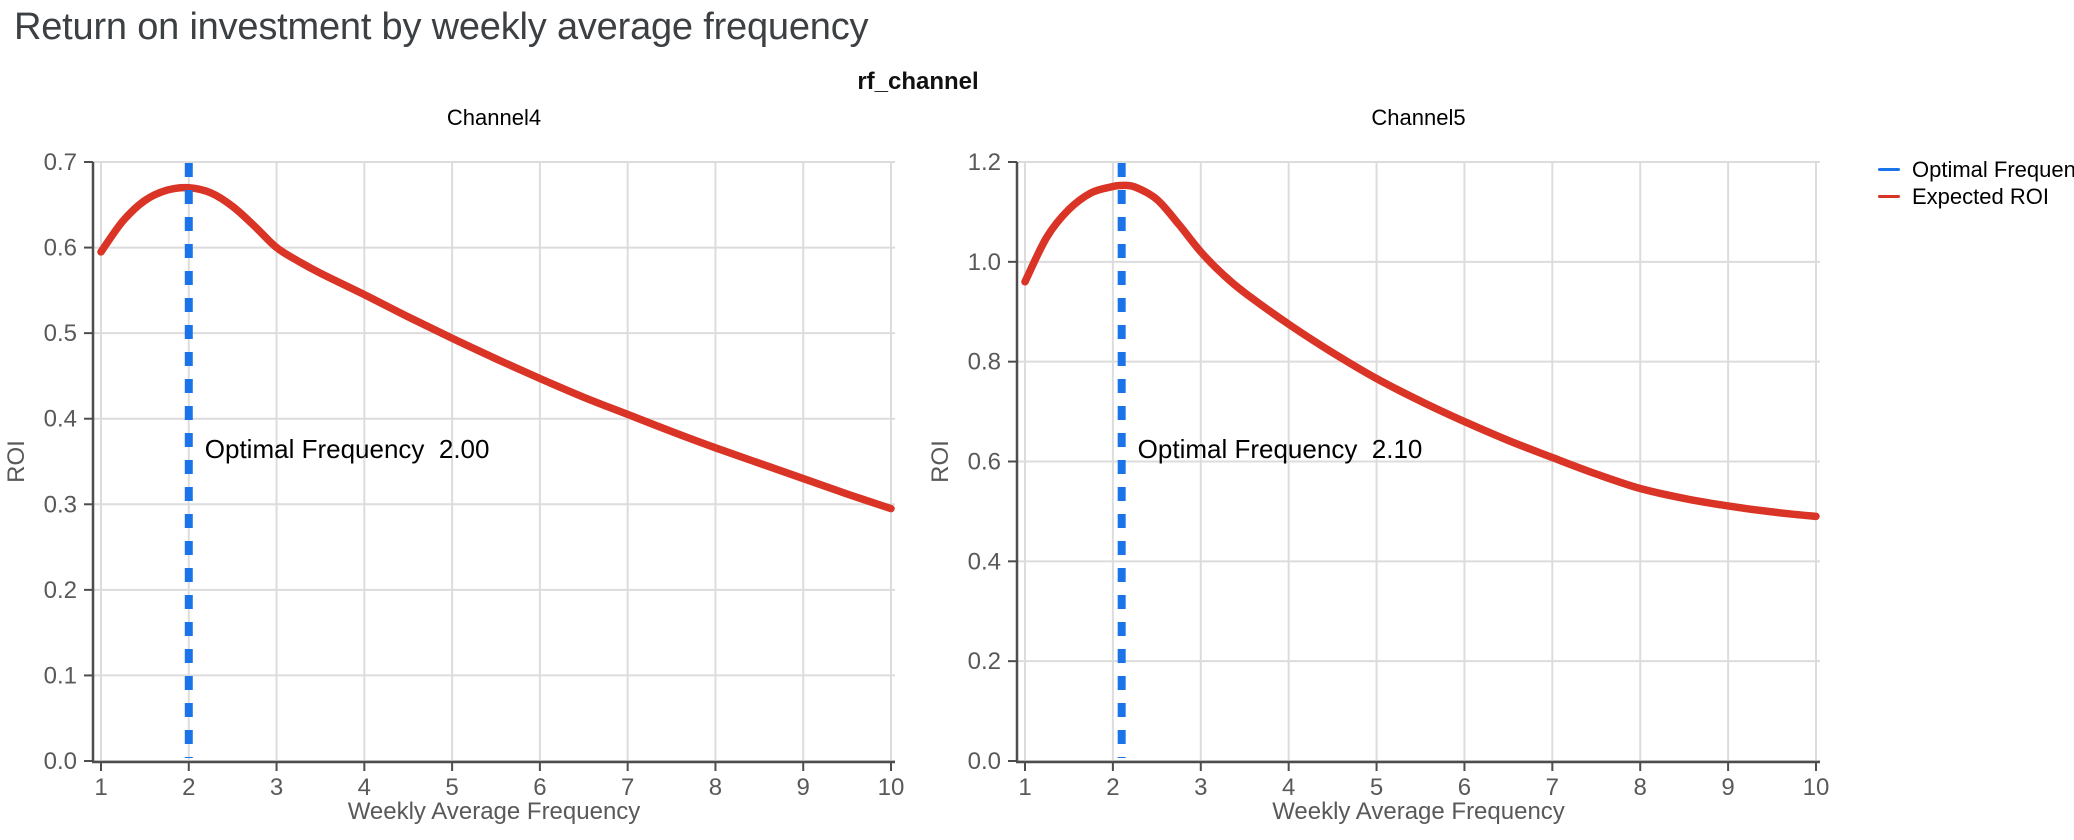 This screenshot has width=2074, height=840. Describe the element at coordinates (494, 117) in the screenshot. I see `chart-title: Channel4` at that location.